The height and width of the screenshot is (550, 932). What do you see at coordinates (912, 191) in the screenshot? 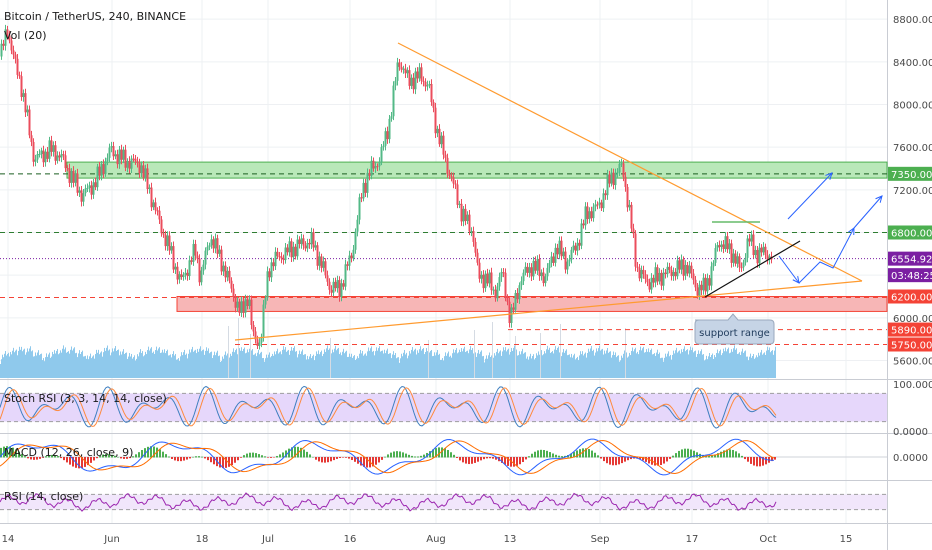
I see `price-tick: 7200.00` at bounding box center [912, 191].